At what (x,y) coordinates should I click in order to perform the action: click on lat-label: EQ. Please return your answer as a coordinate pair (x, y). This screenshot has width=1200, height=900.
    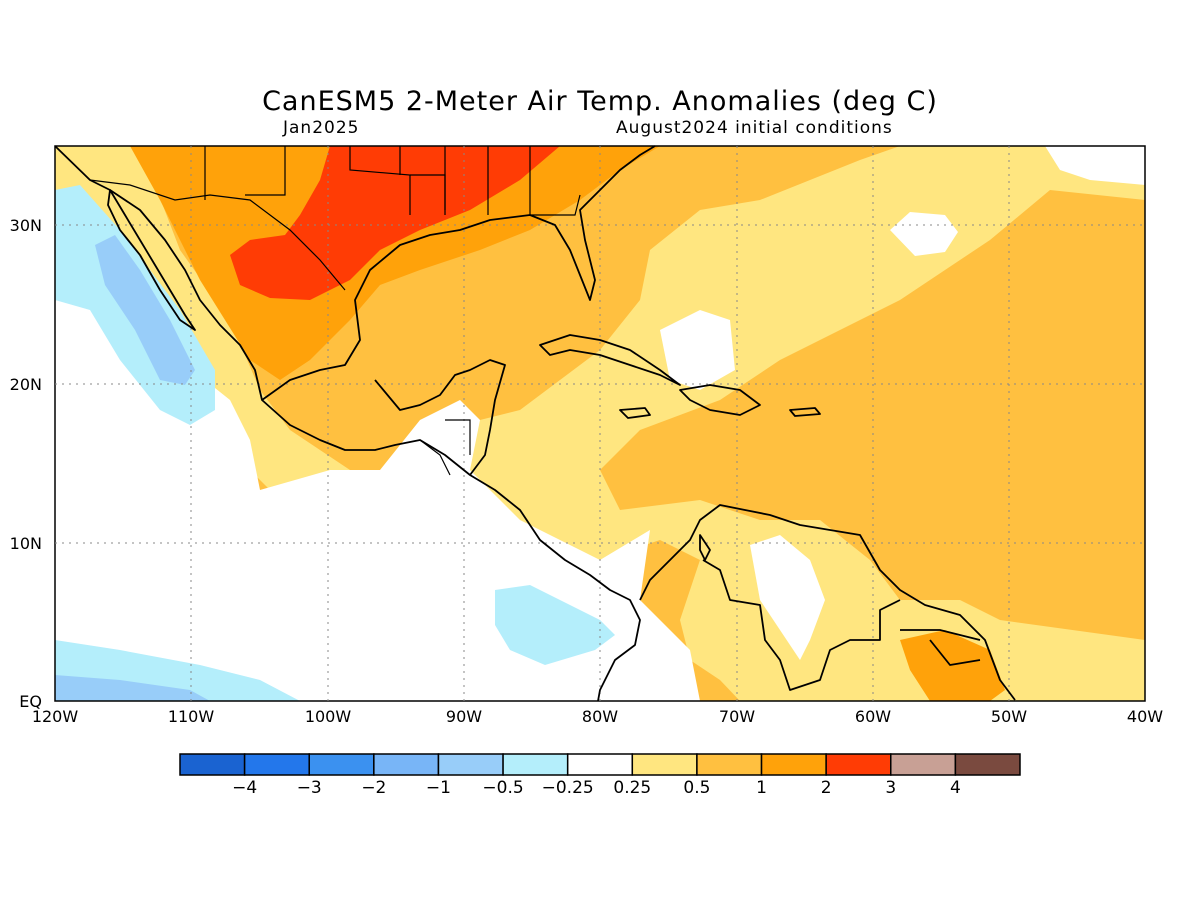
    Looking at the image, I should click on (30, 701).